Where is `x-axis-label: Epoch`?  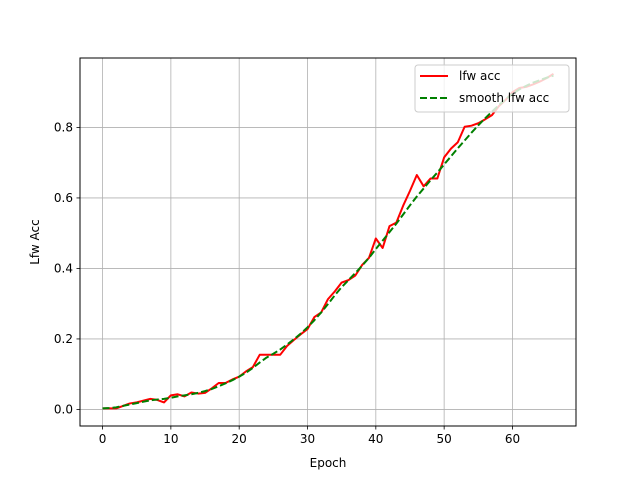
x-axis-label: Epoch is located at coordinates (328, 463).